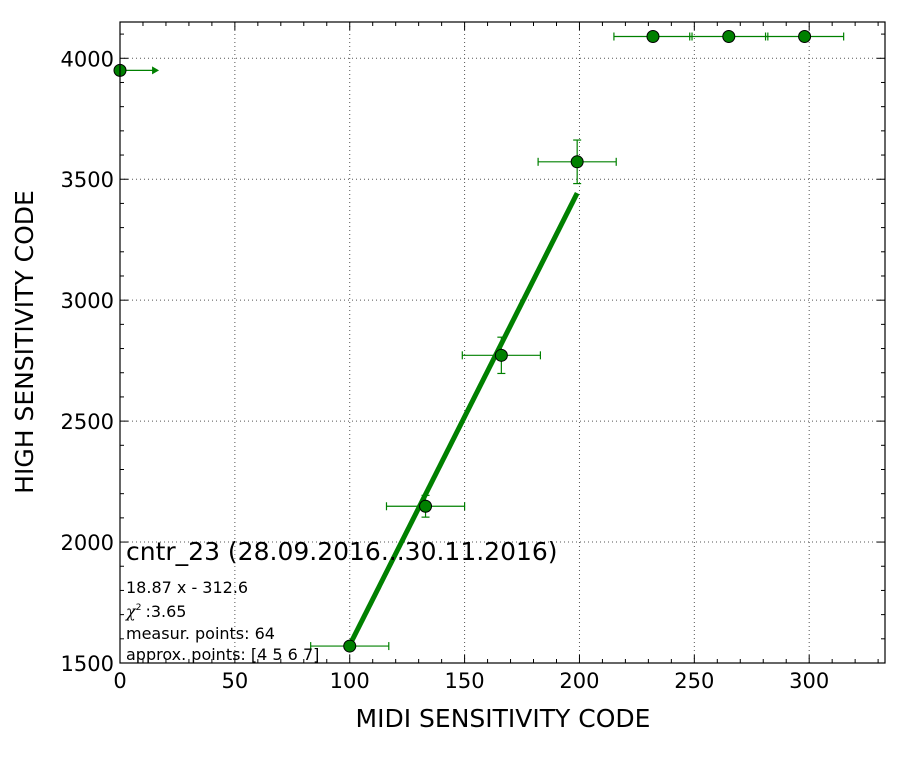  Describe the element at coordinates (139, 608) in the screenshot. I see `chi-superscript: 2` at that location.